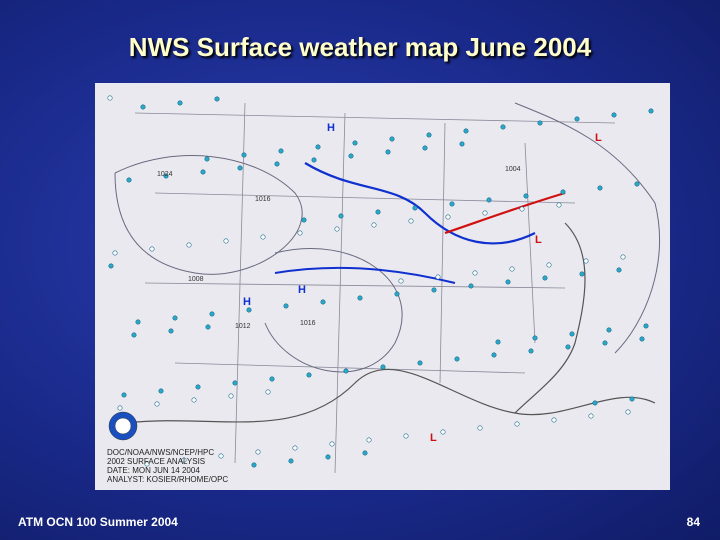 This screenshot has height=540, width=720. I want to click on caption-line: DOC/NOAA/NWS/NCEP/HPC, so click(160, 452).